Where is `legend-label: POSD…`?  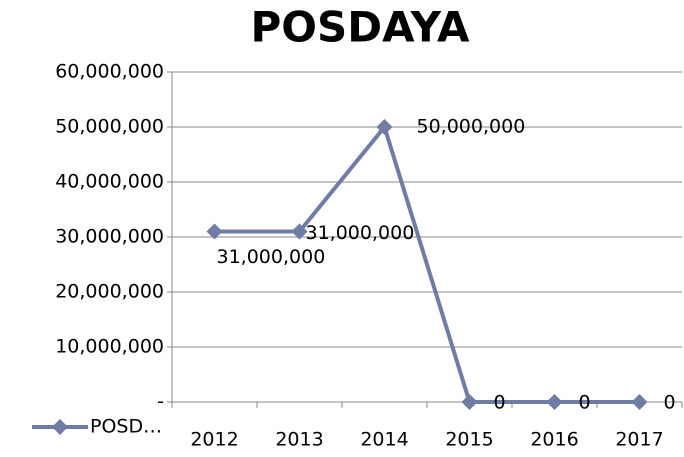
legend-label: POSD… is located at coordinates (126, 427).